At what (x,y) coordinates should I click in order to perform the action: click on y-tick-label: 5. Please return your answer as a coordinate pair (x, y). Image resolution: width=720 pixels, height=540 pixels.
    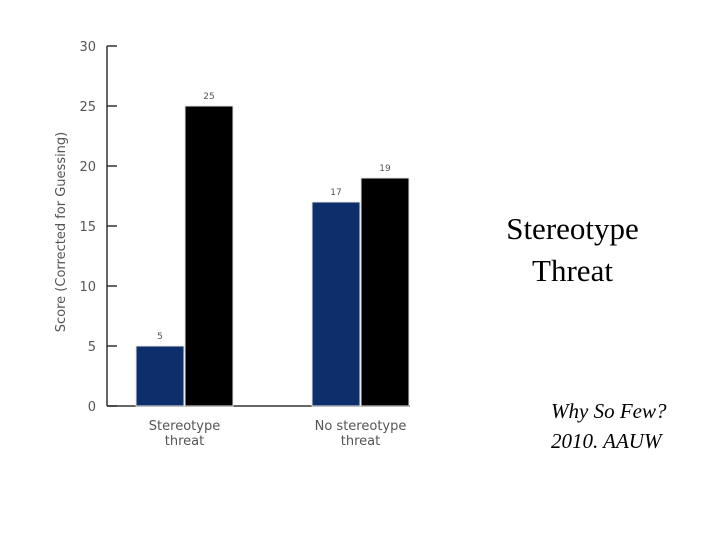
    Looking at the image, I should click on (92, 347).